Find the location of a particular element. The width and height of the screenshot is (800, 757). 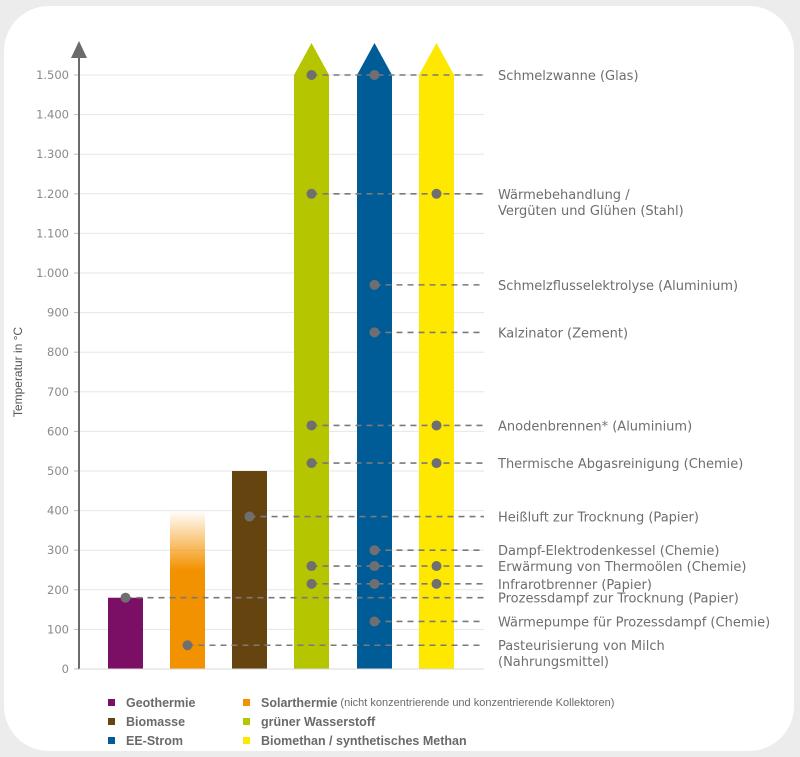

application-label: Wärmepumpe für Prozessdampf (Chemie) is located at coordinates (634, 622).